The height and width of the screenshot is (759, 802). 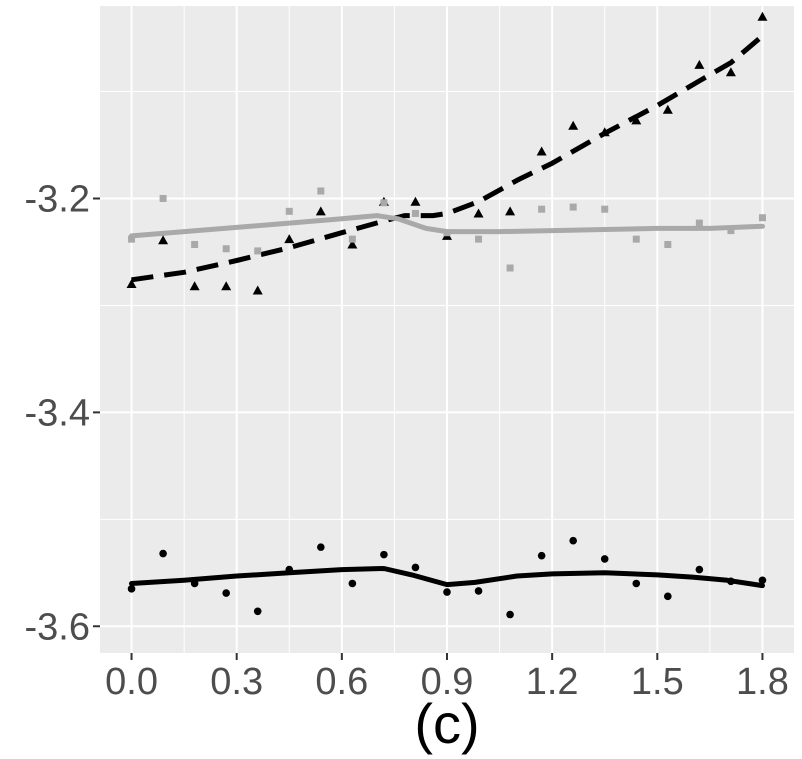 What do you see at coordinates (552, 682) in the screenshot?
I see `x-tick-label: 1.2` at bounding box center [552, 682].